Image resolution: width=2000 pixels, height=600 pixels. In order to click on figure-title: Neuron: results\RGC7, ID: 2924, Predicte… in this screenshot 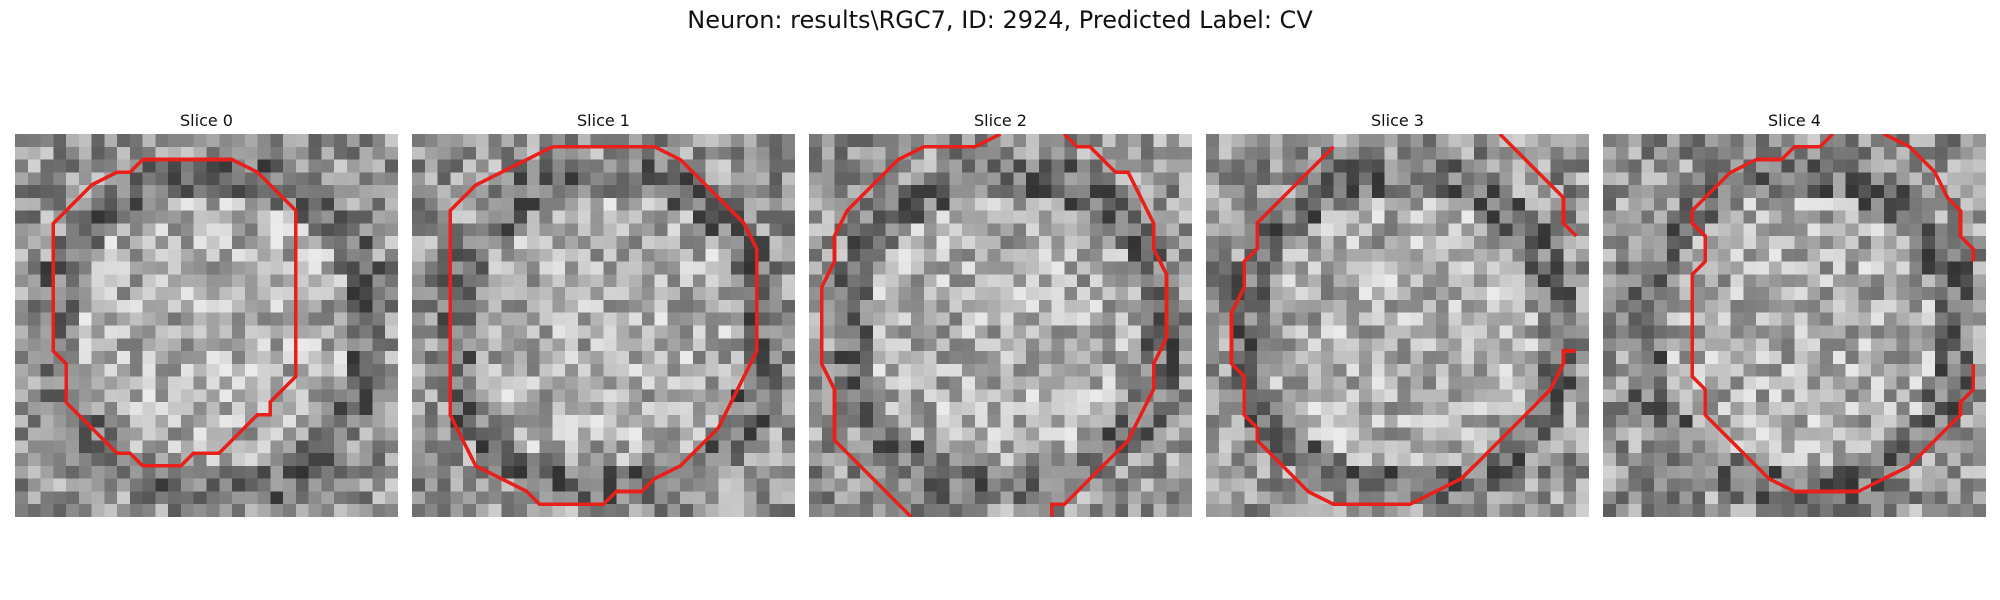, I will do `click(1000, 20)`.